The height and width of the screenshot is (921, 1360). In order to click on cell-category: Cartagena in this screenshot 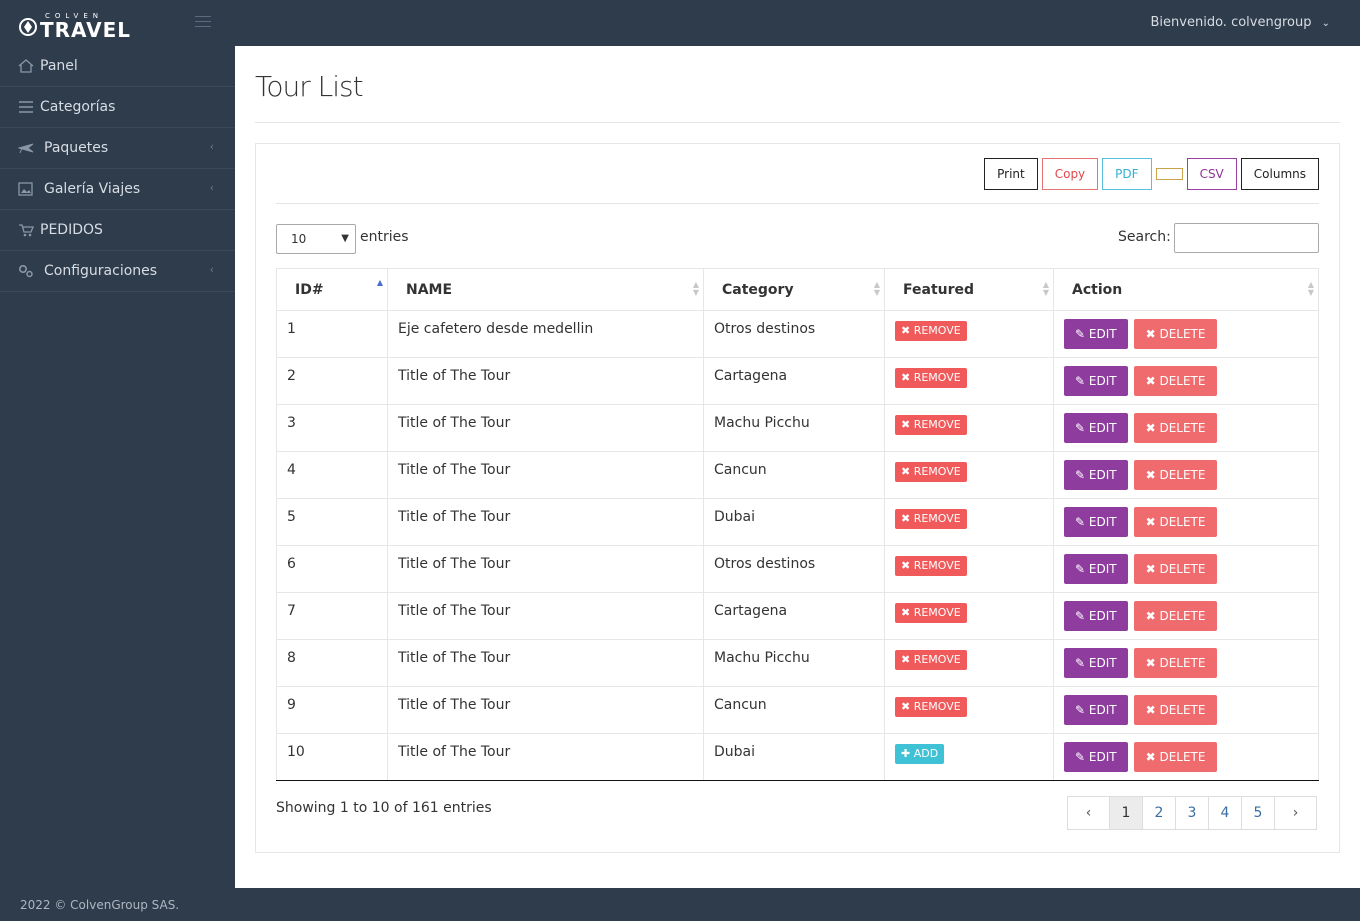, I will do `click(794, 381)`.